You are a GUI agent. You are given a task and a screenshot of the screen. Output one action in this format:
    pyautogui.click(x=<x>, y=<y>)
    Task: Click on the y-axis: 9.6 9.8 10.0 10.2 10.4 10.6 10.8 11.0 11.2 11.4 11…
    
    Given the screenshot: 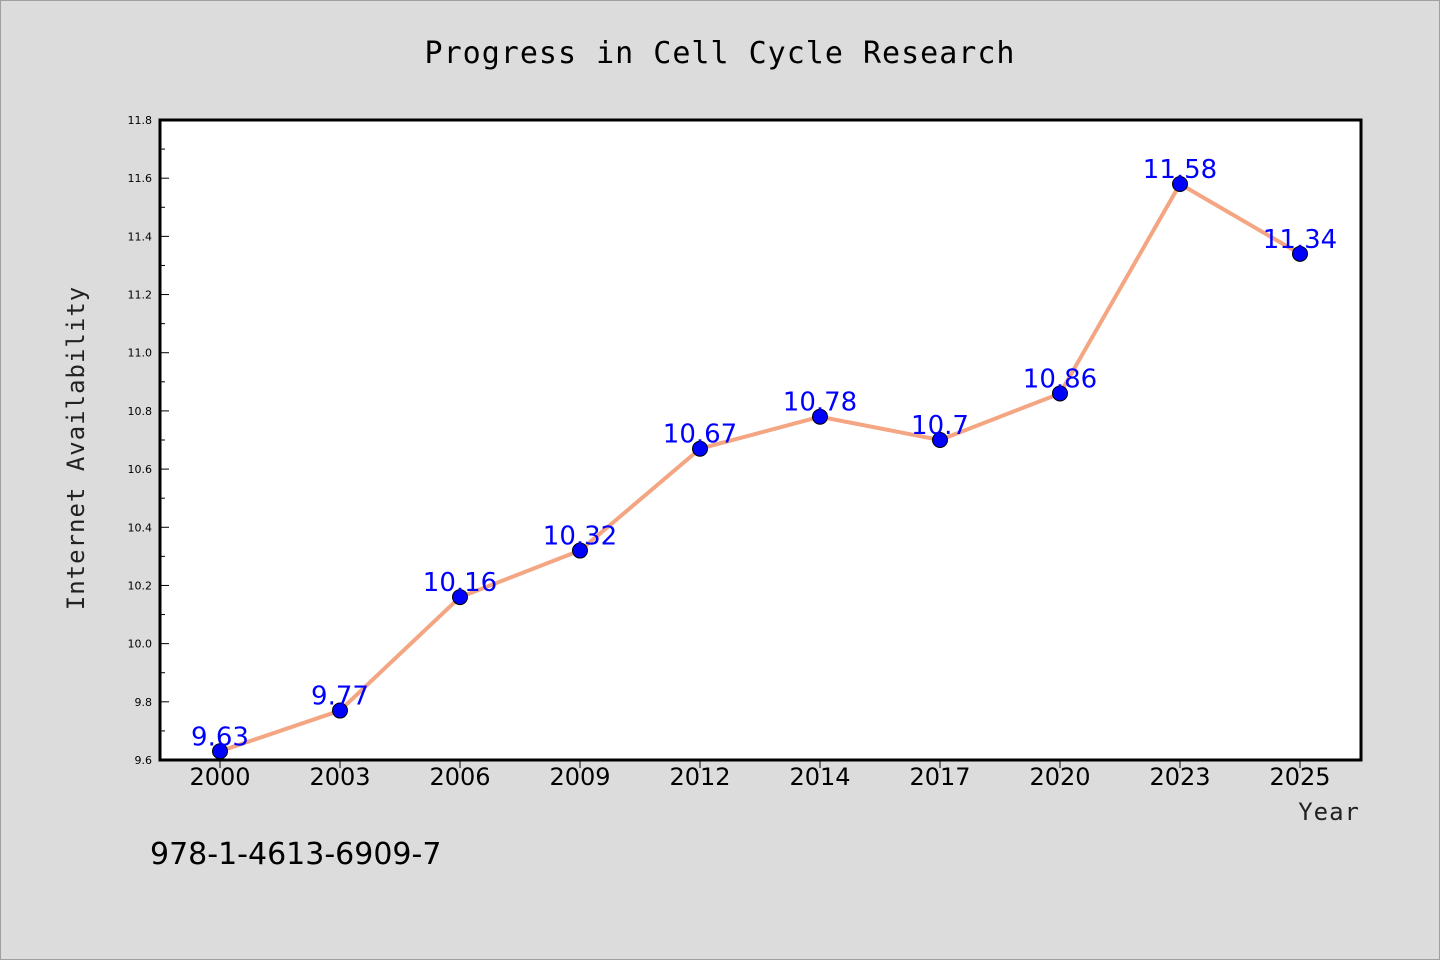 What is the action you would take?
    pyautogui.click(x=148, y=440)
    